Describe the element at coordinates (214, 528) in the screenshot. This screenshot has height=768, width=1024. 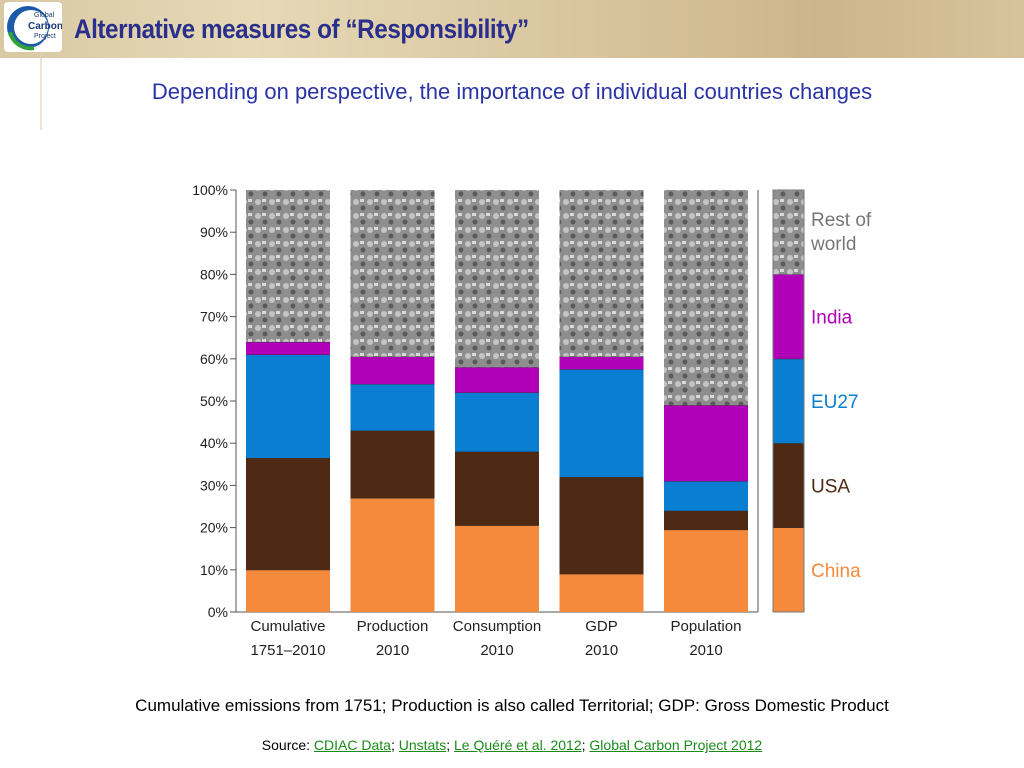
I see `y-tick-label: 20%` at that location.